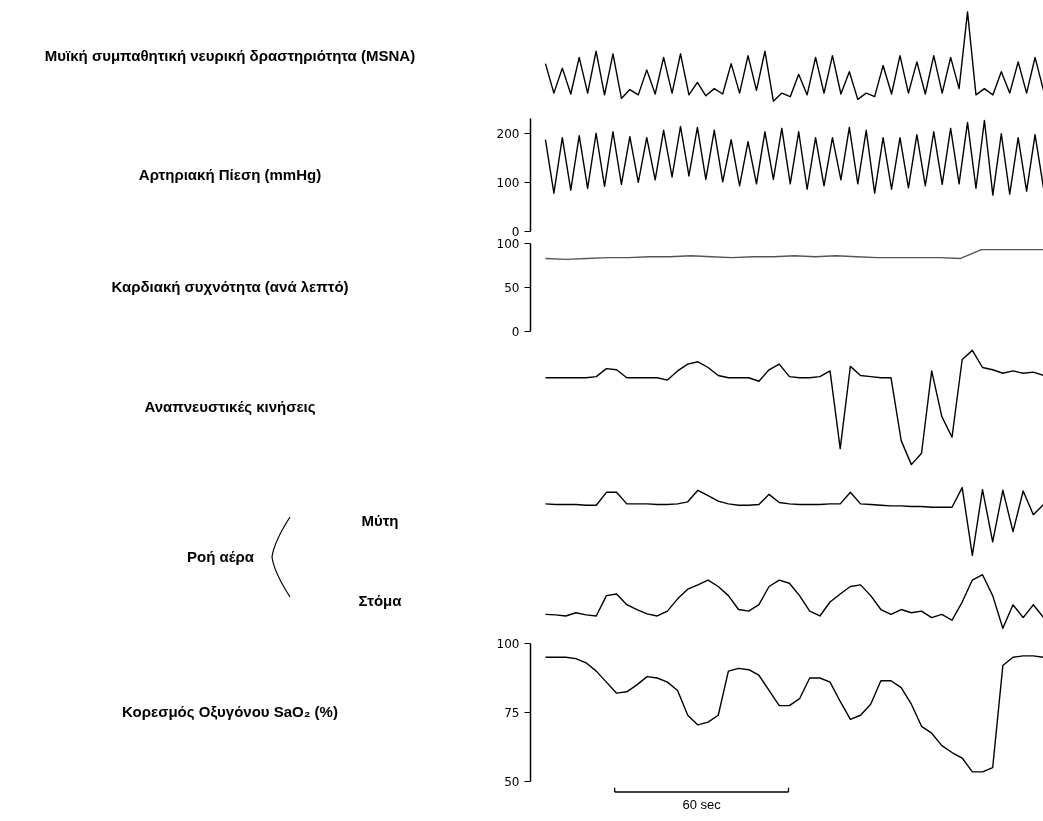 The image size is (1043, 821). Describe the element at coordinates (380, 601) in the screenshot. I see `y-axis-title: Στόμα` at that location.